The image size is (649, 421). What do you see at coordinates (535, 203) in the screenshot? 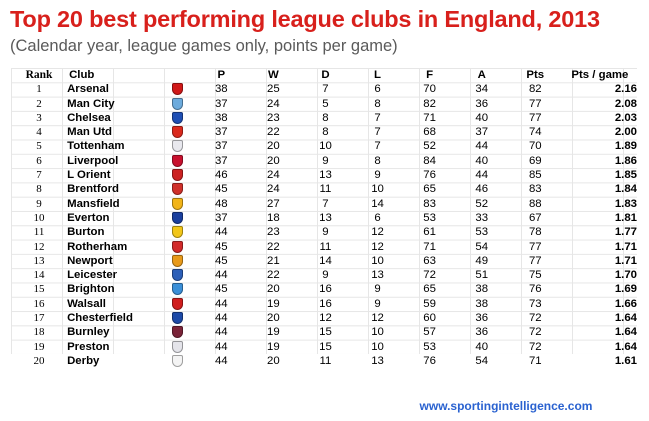
I see `points-cell: 88` at bounding box center [535, 203].